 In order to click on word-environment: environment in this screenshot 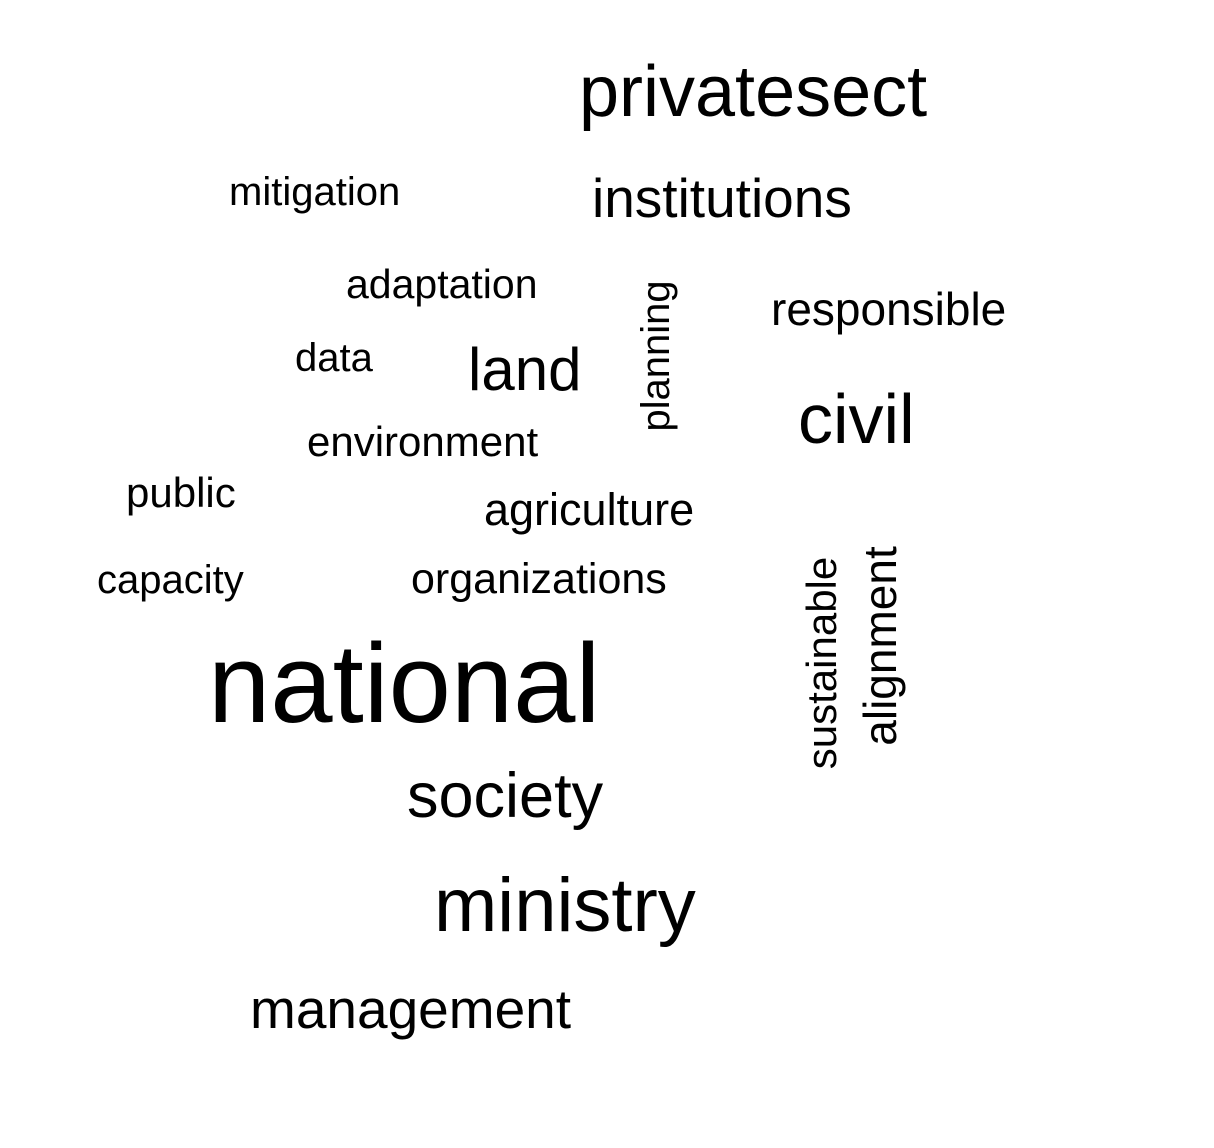, I will do `click(423, 441)`.